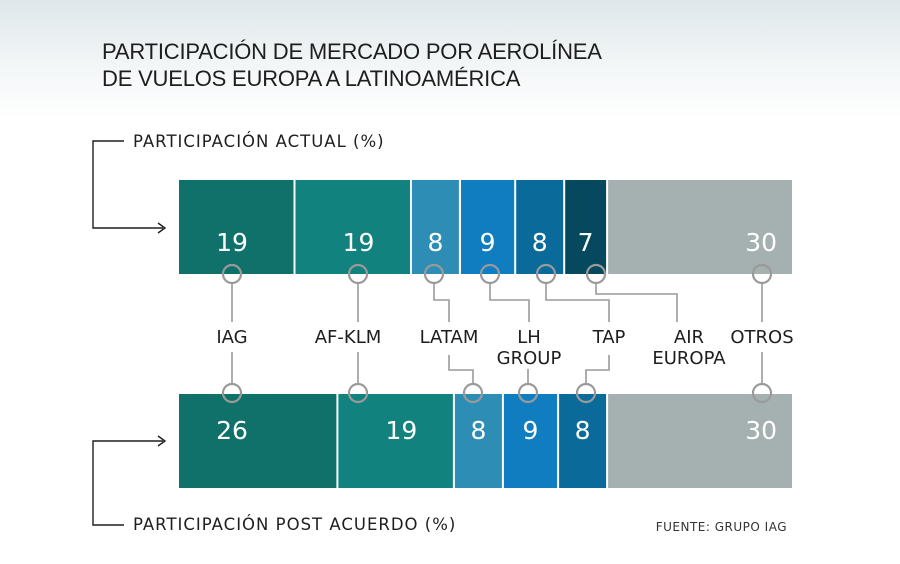 The height and width of the screenshot is (564, 900). Describe the element at coordinates (689, 348) in the screenshot. I see `airline-label-air-europa: AIR EUROPA` at that location.